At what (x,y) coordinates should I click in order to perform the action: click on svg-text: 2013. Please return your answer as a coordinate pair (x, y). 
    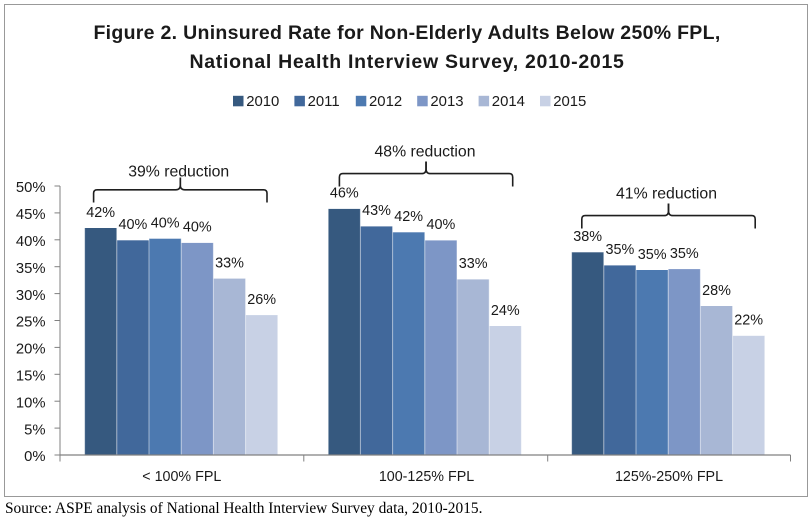
    Looking at the image, I should click on (446, 102).